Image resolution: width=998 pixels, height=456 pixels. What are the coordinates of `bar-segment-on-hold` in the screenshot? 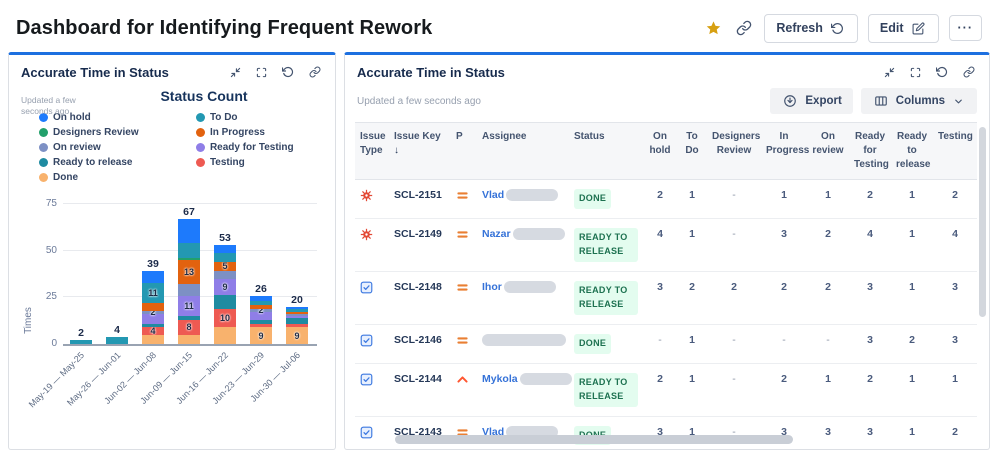 It's located at (189, 231).